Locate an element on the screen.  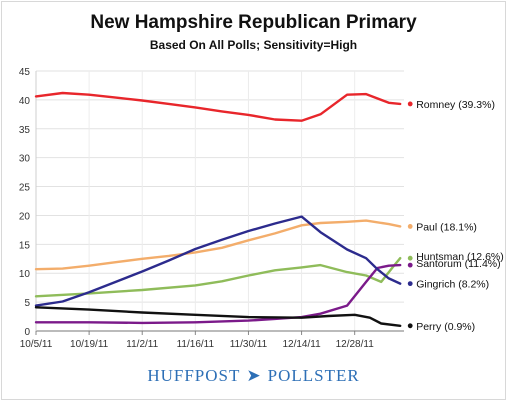
series-label-huntsman: Huntsman (12.6%) is located at coordinates (460, 257).